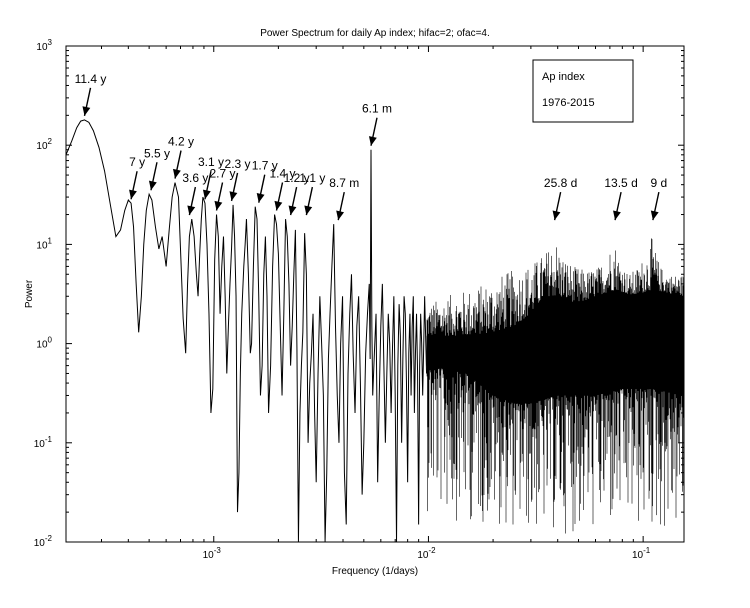 The image size is (750, 608). I want to click on x-tick-label-0: 10⁻³, so click(212, 553).